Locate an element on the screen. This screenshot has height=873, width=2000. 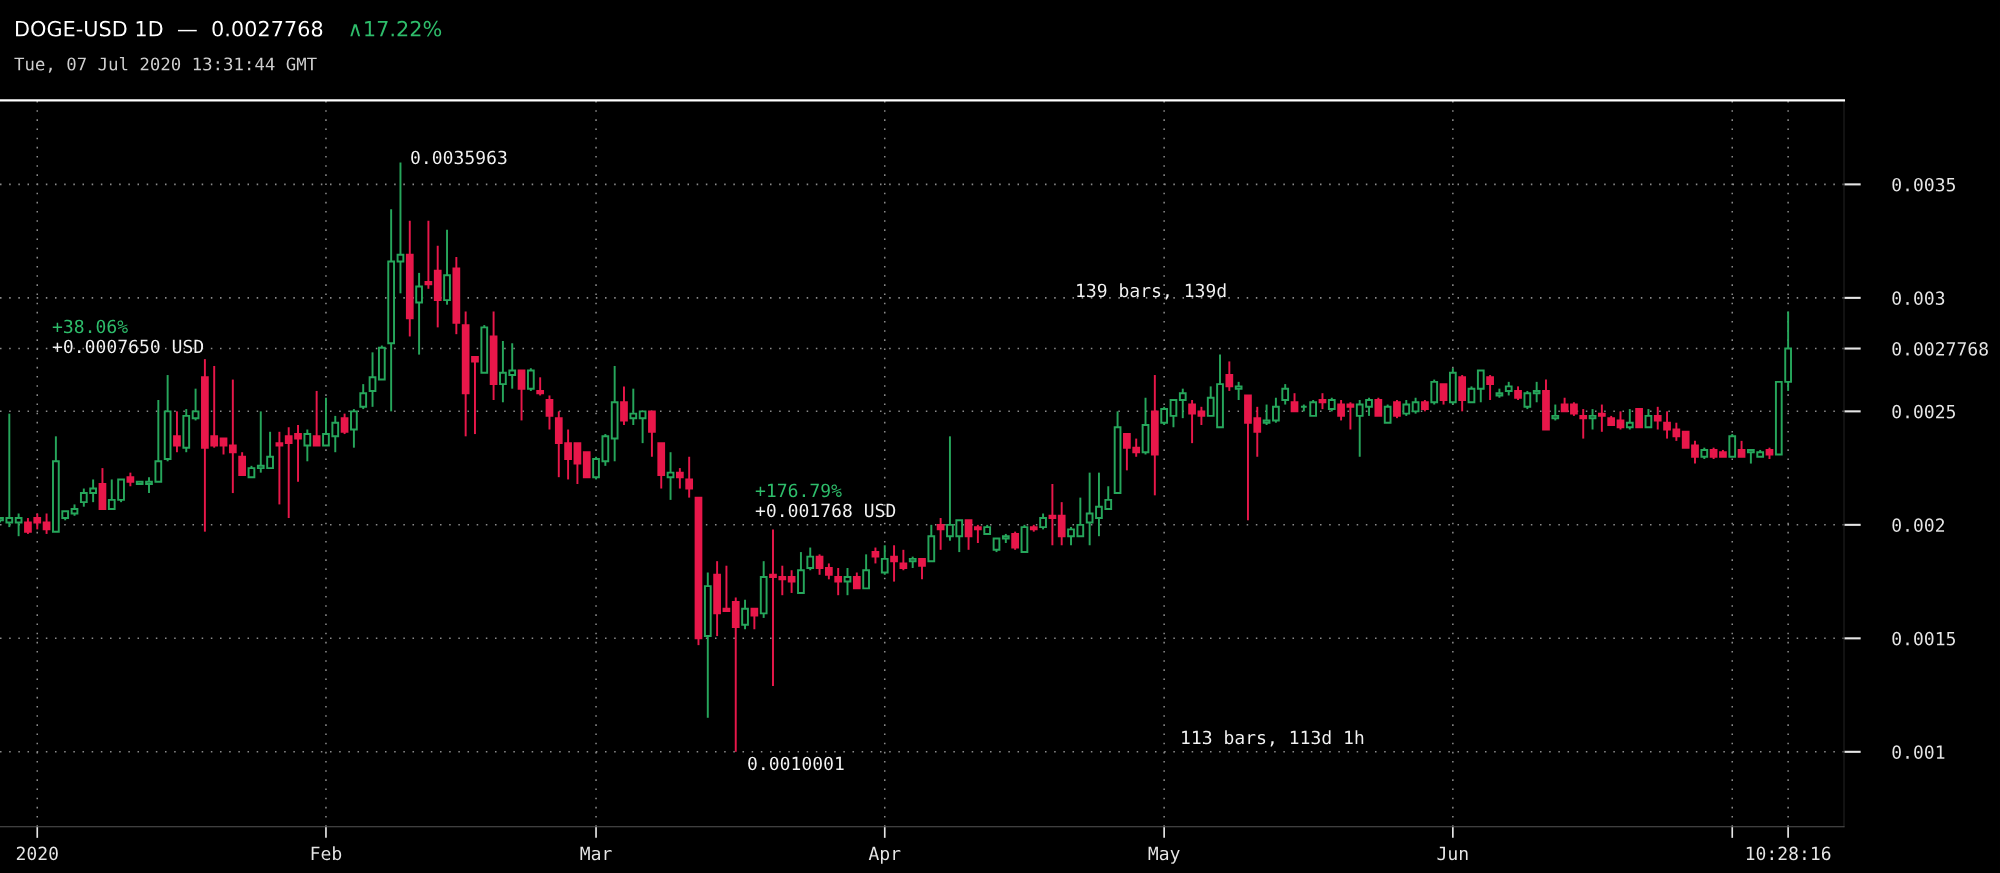
y-tick-label: 0.0035 is located at coordinates (1923, 184).